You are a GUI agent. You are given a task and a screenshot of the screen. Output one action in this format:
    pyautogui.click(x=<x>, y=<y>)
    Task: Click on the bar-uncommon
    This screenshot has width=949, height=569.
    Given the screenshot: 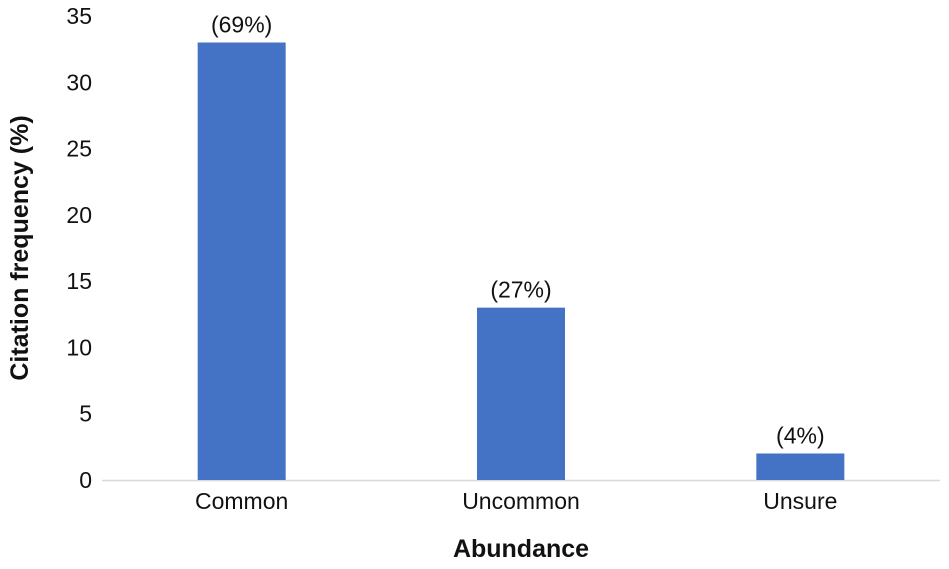 What is the action you would take?
    pyautogui.click(x=521, y=393)
    